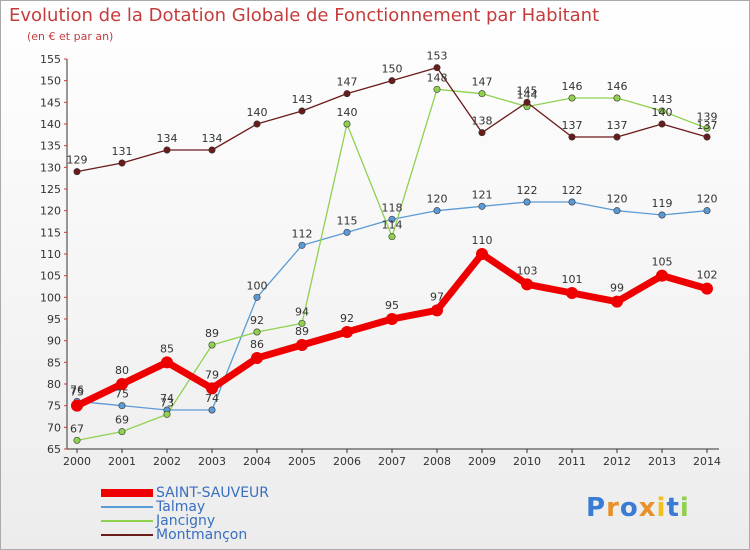  I want to click on data-label: 143, so click(302, 99).